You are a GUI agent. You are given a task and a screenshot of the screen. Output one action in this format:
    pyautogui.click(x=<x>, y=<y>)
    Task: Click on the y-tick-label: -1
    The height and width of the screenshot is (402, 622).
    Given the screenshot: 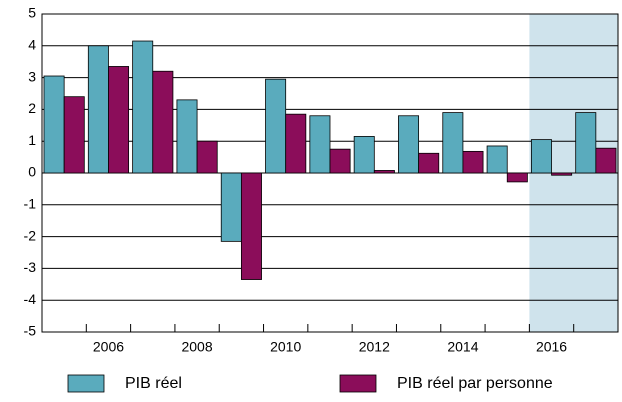 What is the action you would take?
    pyautogui.click(x=30, y=204)
    